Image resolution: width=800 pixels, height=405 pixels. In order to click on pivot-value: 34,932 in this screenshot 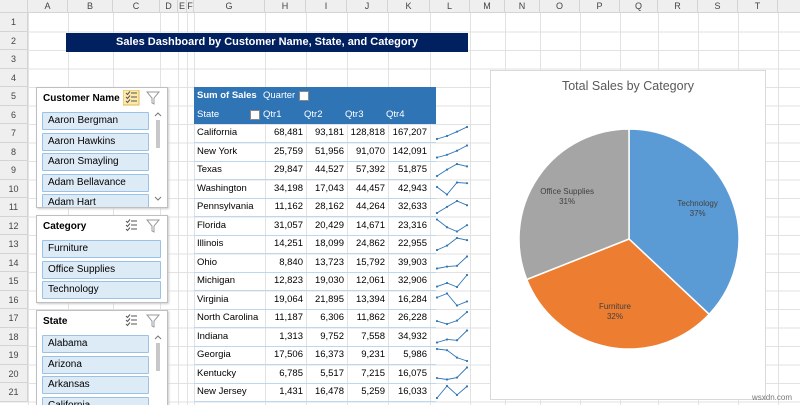, I will do `click(412, 336)`.